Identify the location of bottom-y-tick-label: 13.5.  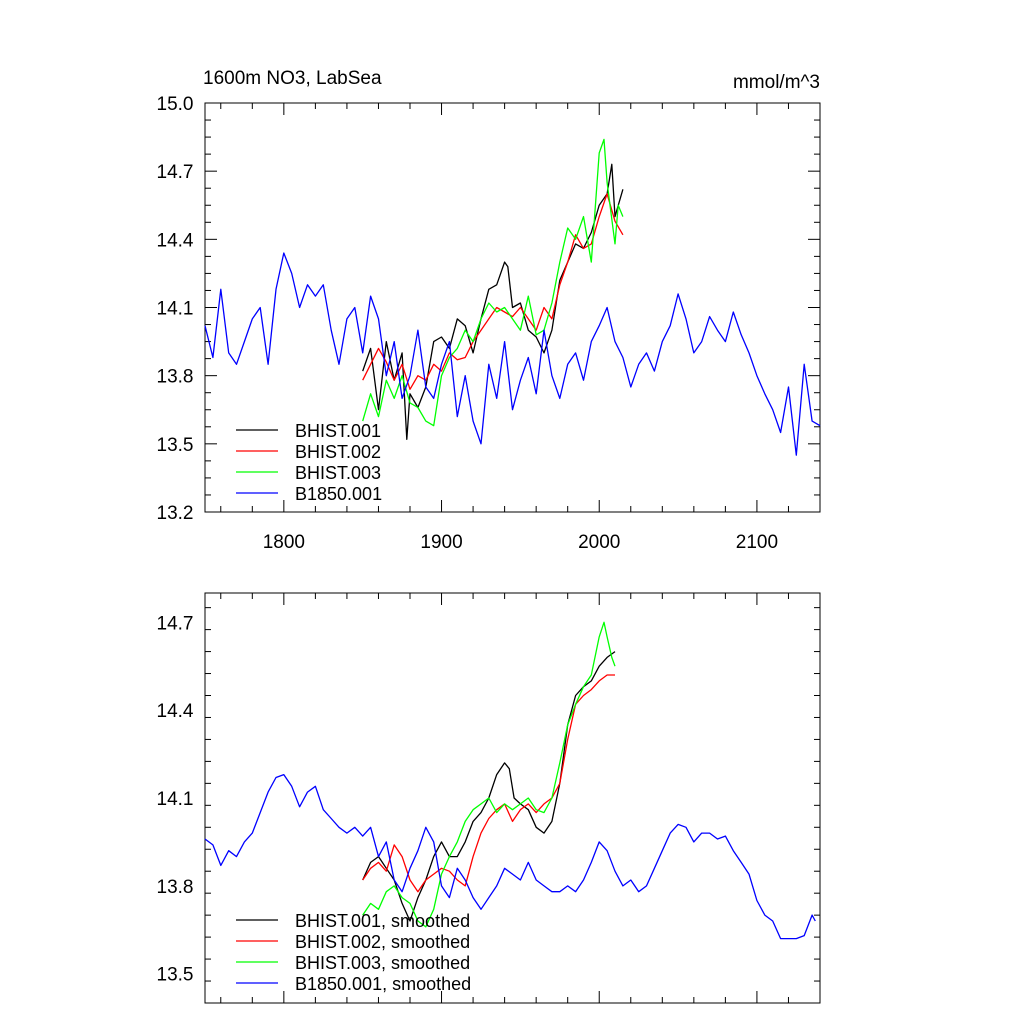
(175, 975).